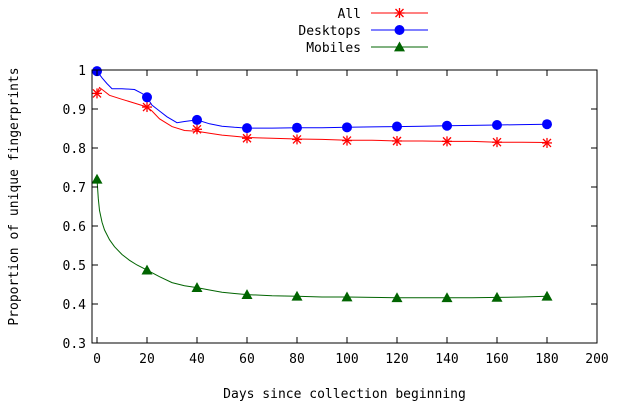 The image size is (634, 407). What do you see at coordinates (14, 196) in the screenshot?
I see `y-axis-label: Proportion of unique fingerprints` at bounding box center [14, 196].